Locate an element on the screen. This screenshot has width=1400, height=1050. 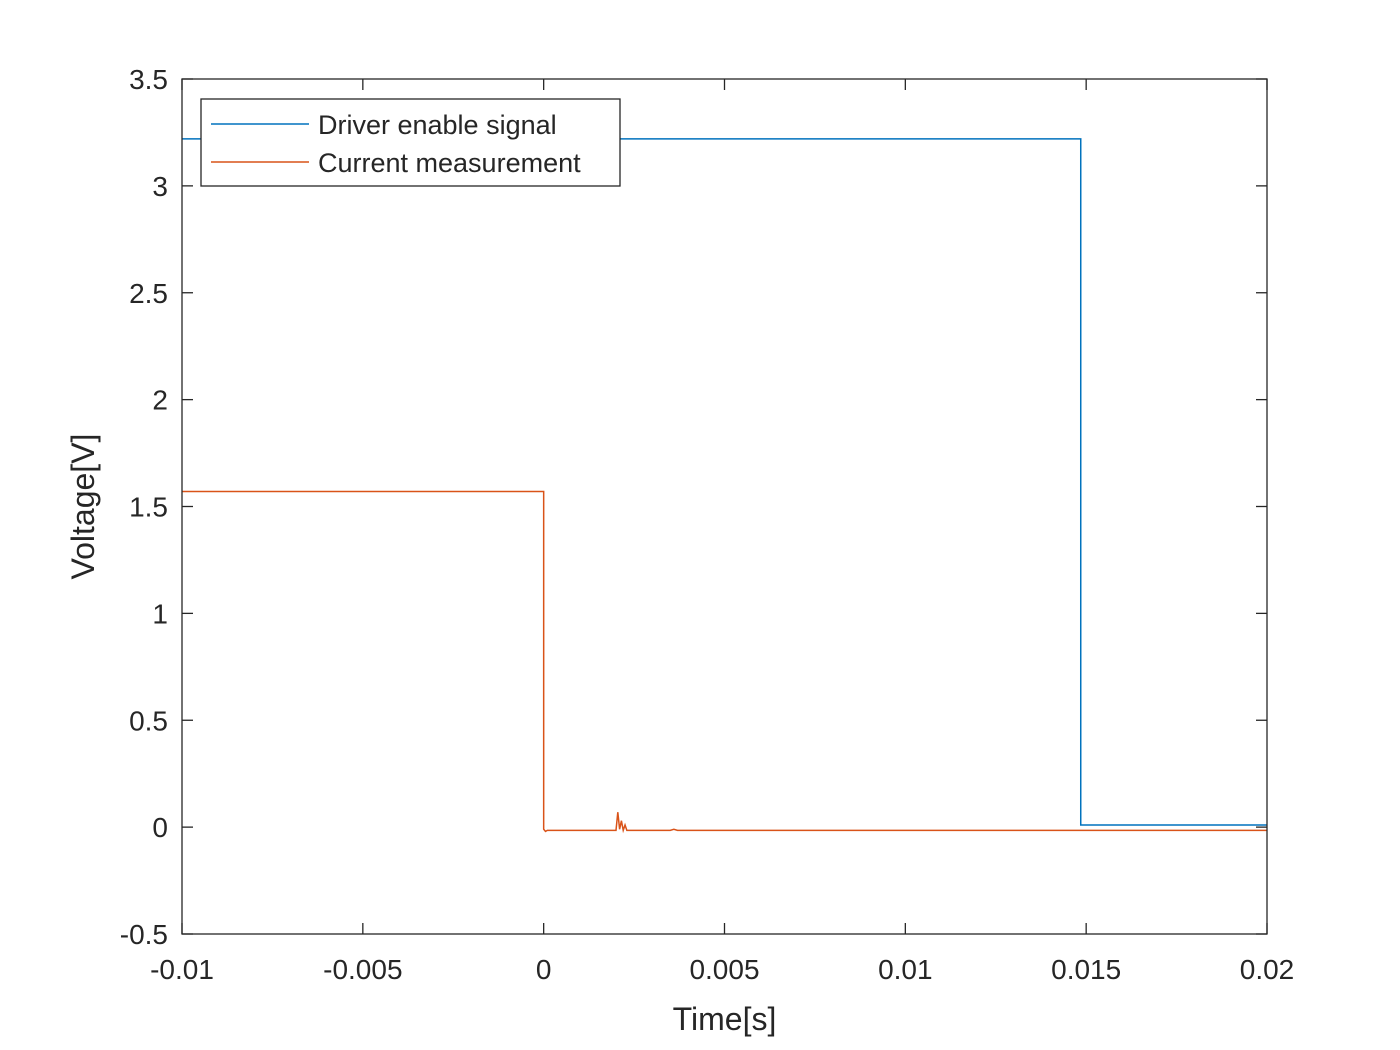
y-tick-label: 1.5 is located at coordinates (148, 507).